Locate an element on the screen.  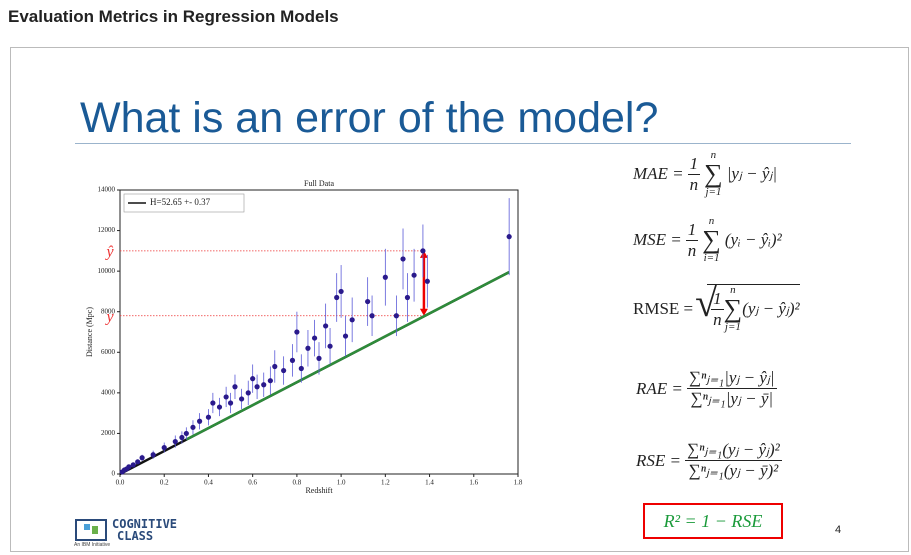
arrow-head is located at coordinates (423, 312).